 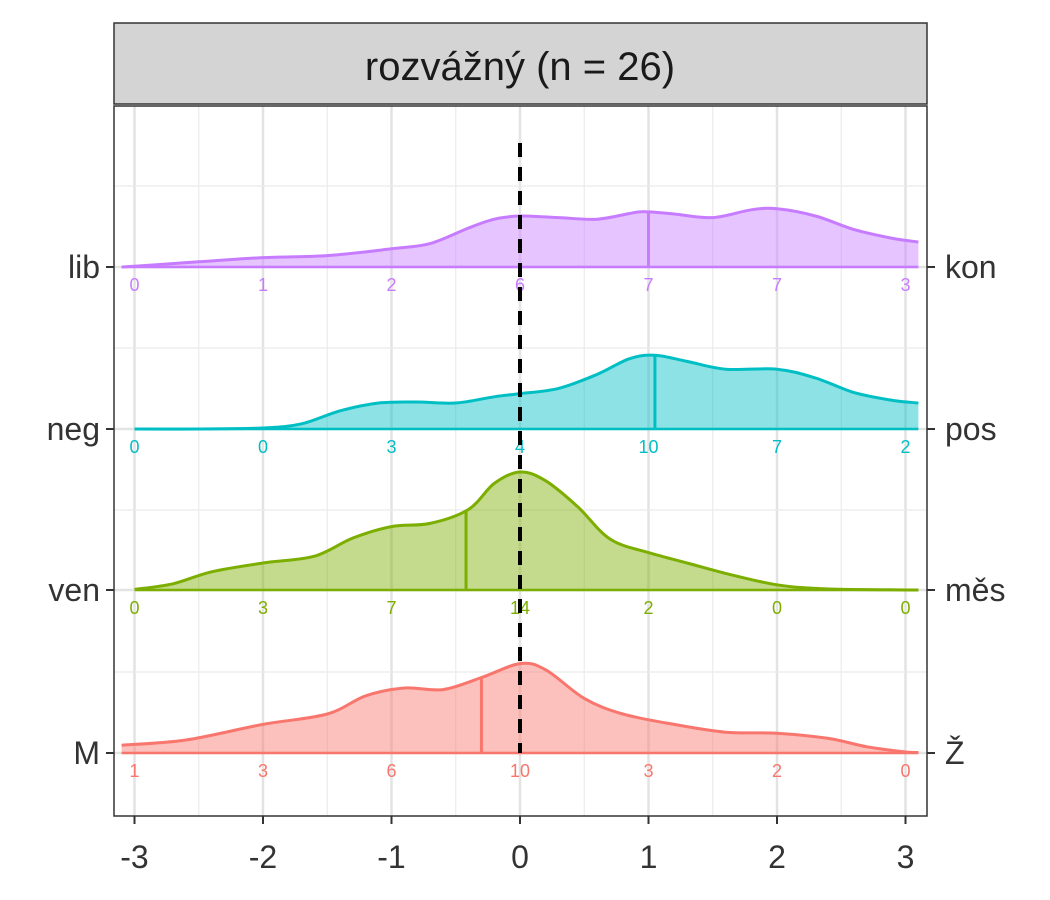 I want to click on ridge-neg-pos: 0 0 3 4 10 7 2, so click(x=524, y=405).